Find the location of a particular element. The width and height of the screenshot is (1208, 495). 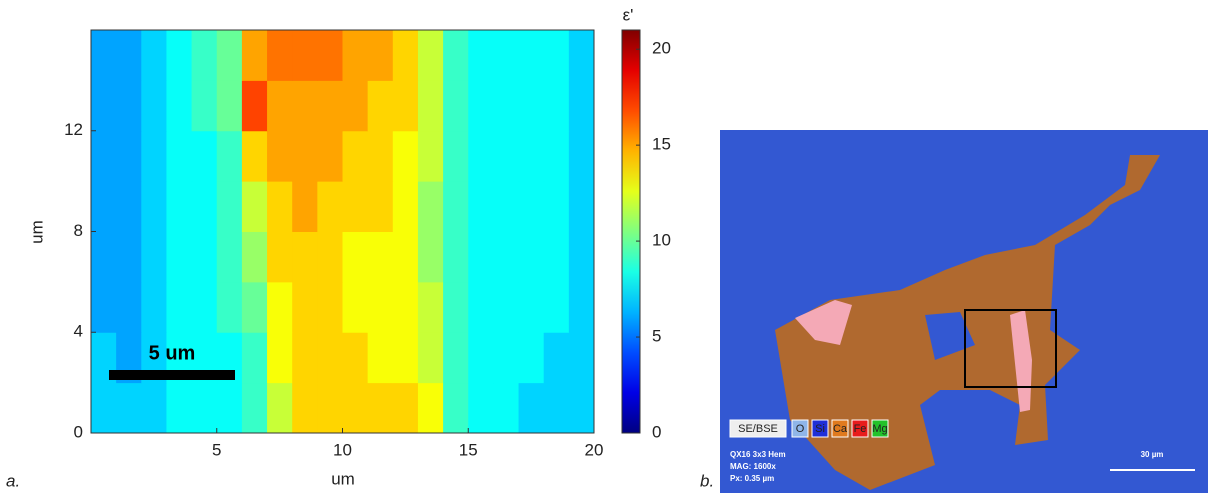

colorbar-tick-label: 15 is located at coordinates (661, 144).